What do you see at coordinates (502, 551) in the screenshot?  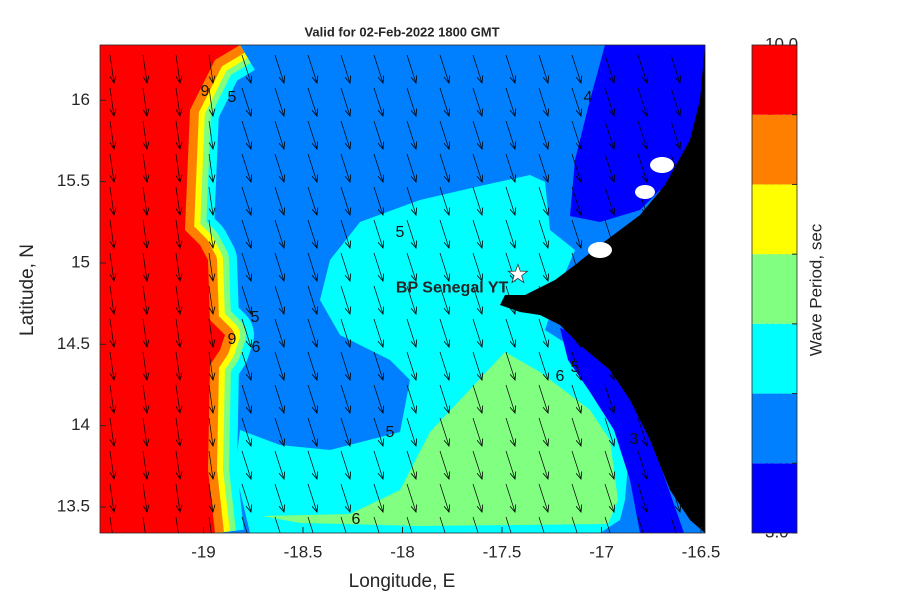 I see `x-tick-label: -17.5` at bounding box center [502, 551].